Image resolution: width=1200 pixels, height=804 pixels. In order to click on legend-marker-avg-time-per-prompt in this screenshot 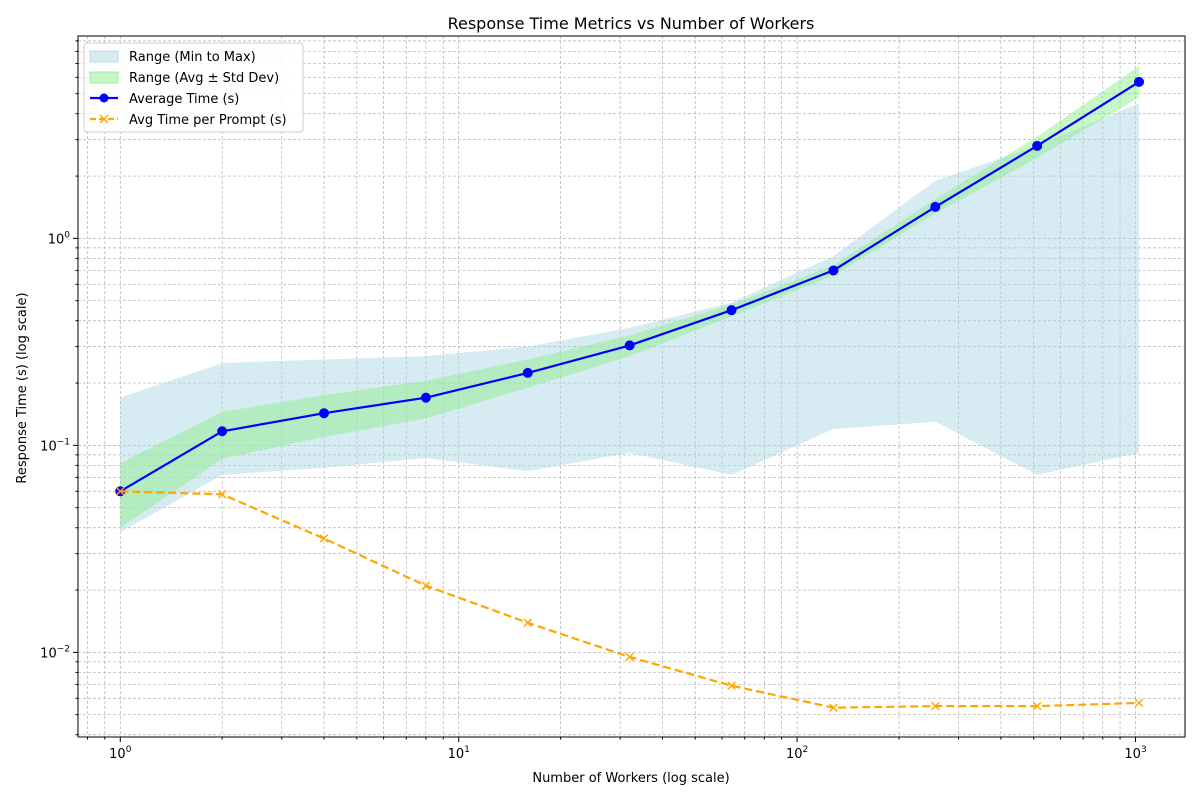, I will do `click(104, 119)`.